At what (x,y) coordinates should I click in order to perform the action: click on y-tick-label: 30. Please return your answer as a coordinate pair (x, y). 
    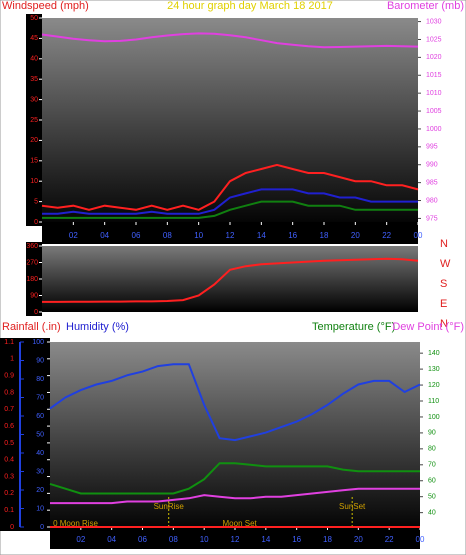
    Looking at the image, I should click on (34, 99).